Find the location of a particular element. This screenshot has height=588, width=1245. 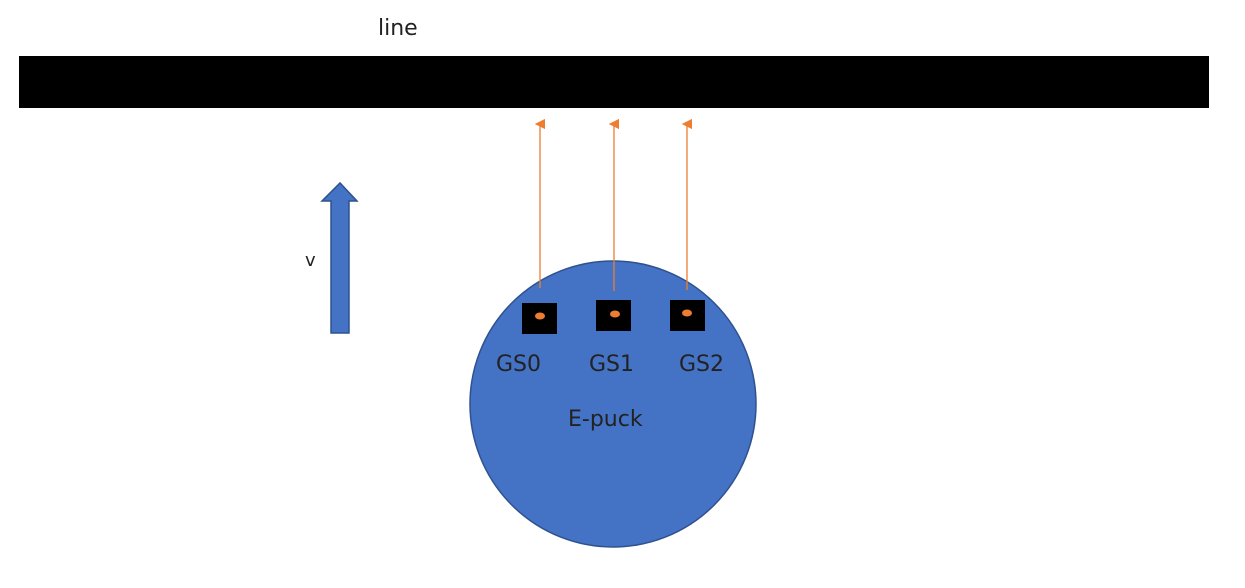

gs2-label: GS2 is located at coordinates (702, 364).